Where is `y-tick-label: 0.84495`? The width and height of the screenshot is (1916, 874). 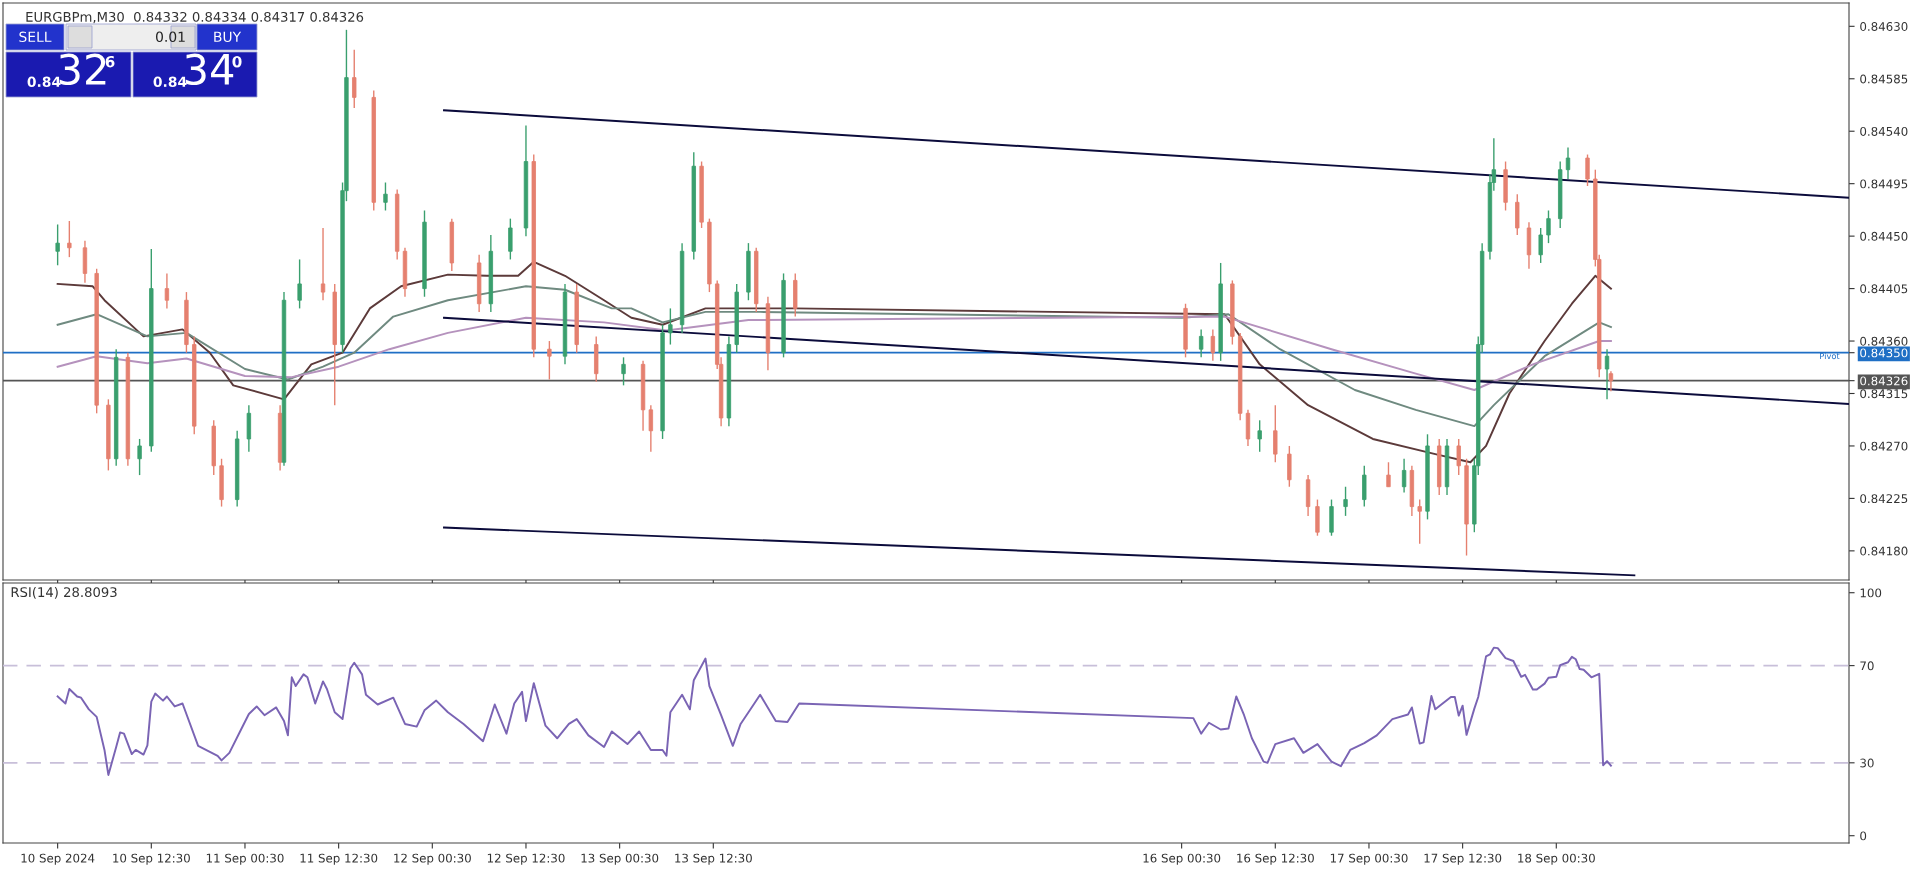
y-tick-label: 0.84495 is located at coordinates (1884, 184).